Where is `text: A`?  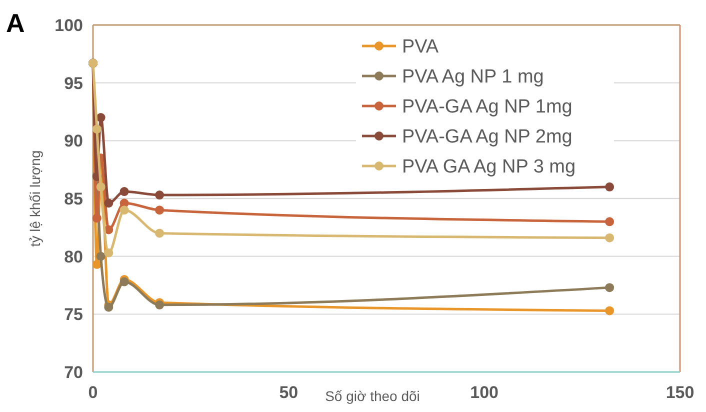
text: A is located at coordinates (15, 23).